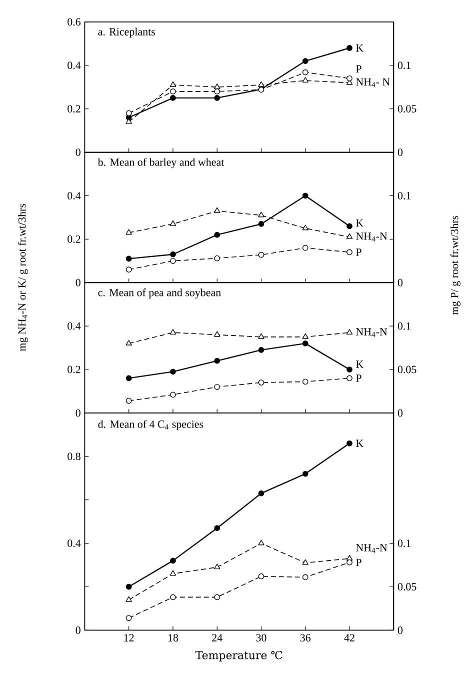 This screenshot has height=688, width=474. What do you see at coordinates (217, 638) in the screenshot?
I see `x-tick-label: 24` at bounding box center [217, 638].